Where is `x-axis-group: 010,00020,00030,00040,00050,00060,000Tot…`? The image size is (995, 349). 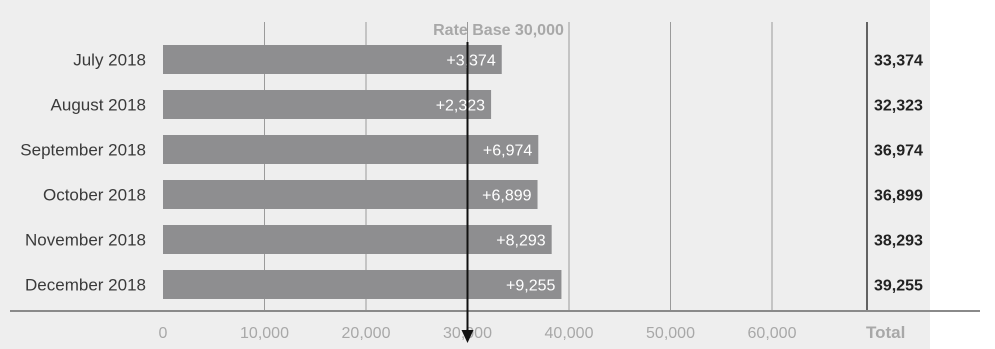 x-axis-group: 010,00020,00030,00040,00050,00060,000Tot… is located at coordinates (495, 326).